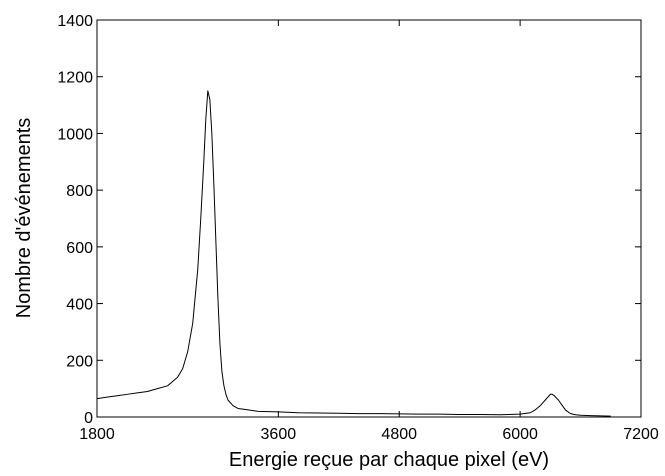  I want to click on x-tick-label: 4800, so click(399, 434).